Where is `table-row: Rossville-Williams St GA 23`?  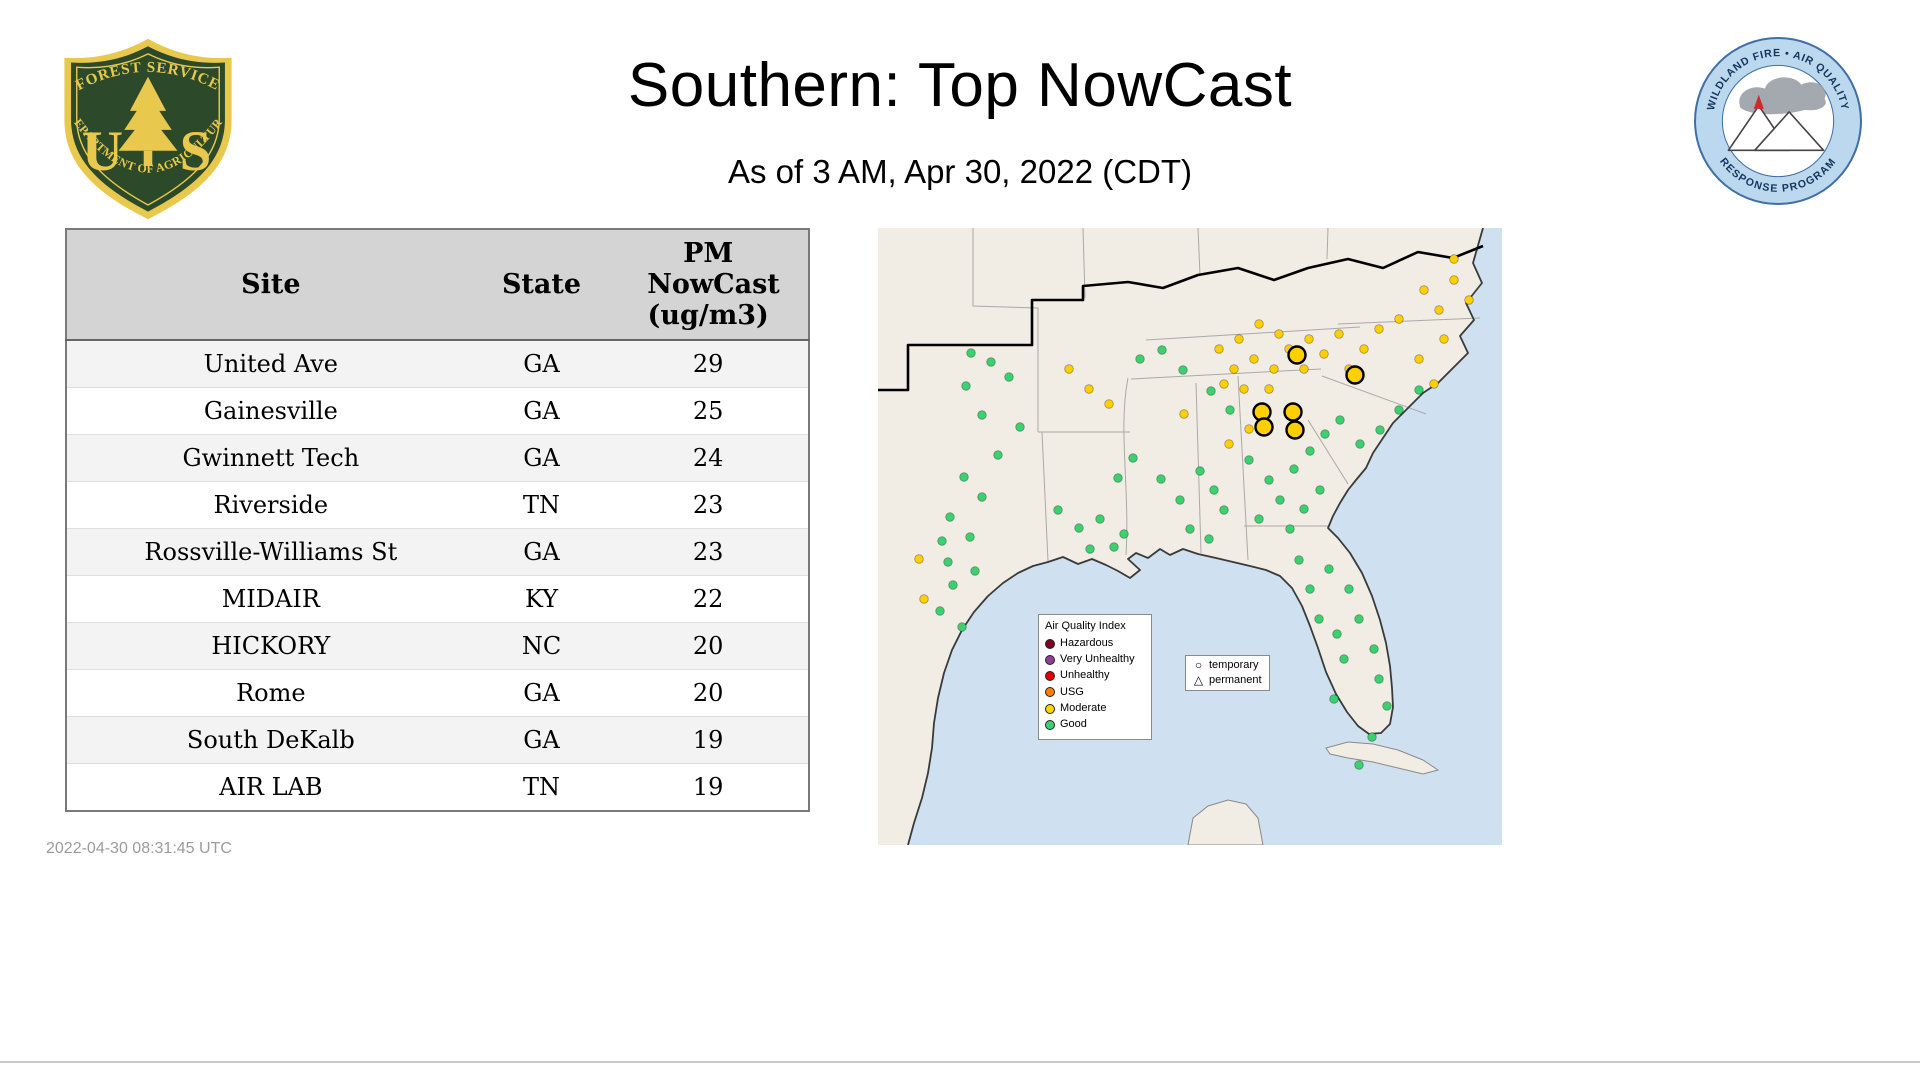
table-row: Rossville-Williams St GA 23 is located at coordinates (437, 552).